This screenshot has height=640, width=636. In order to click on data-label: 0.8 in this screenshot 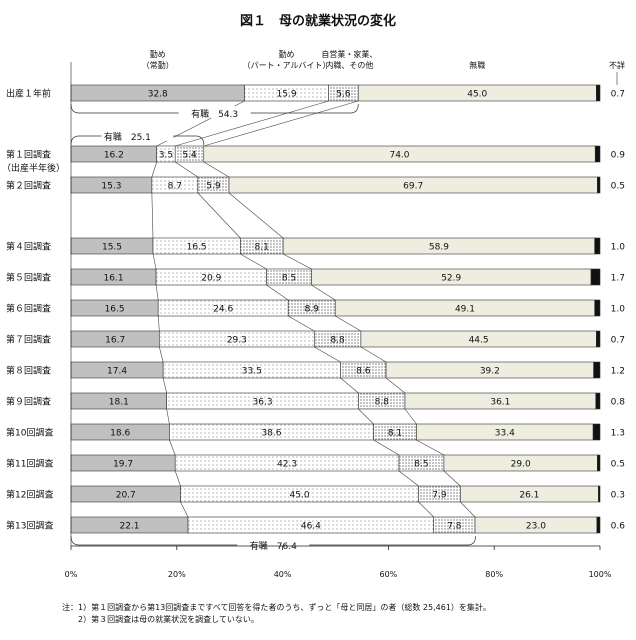, I will do `click(618, 402)`.